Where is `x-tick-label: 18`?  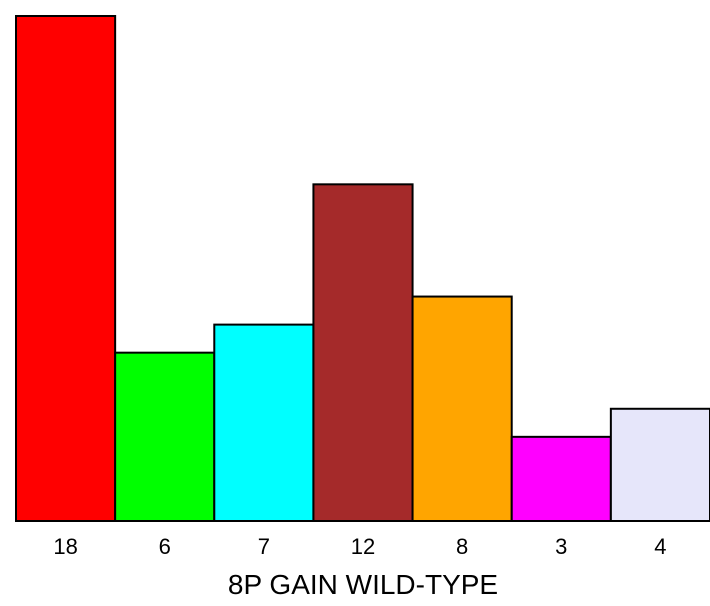 x-tick-label: 18 is located at coordinates (65, 546).